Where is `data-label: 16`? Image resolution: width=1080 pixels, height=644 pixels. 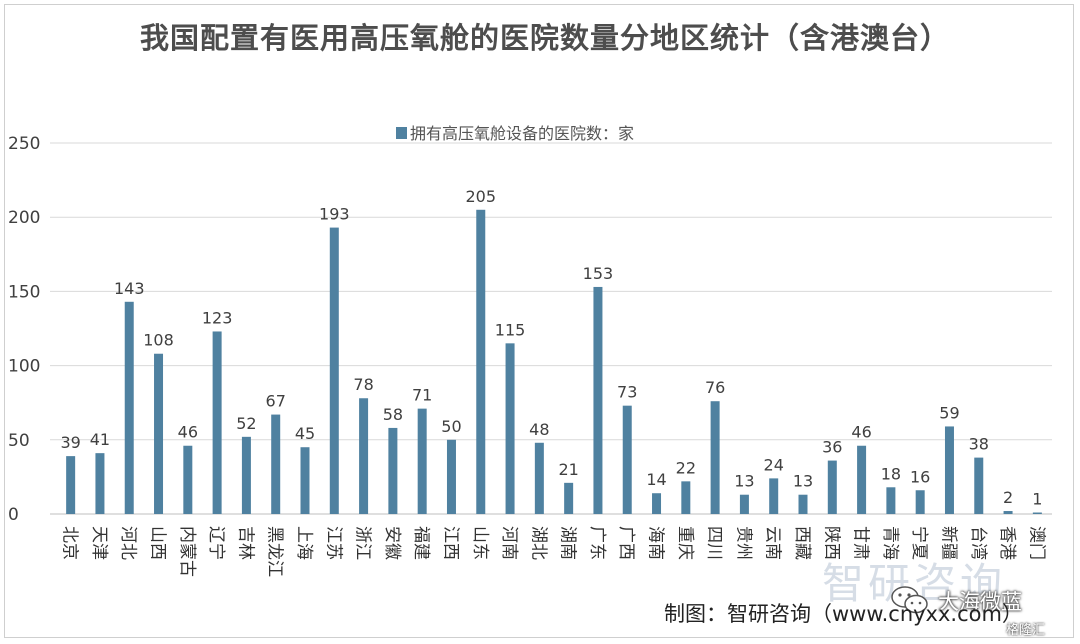
data-label: 16 is located at coordinates (920, 476).